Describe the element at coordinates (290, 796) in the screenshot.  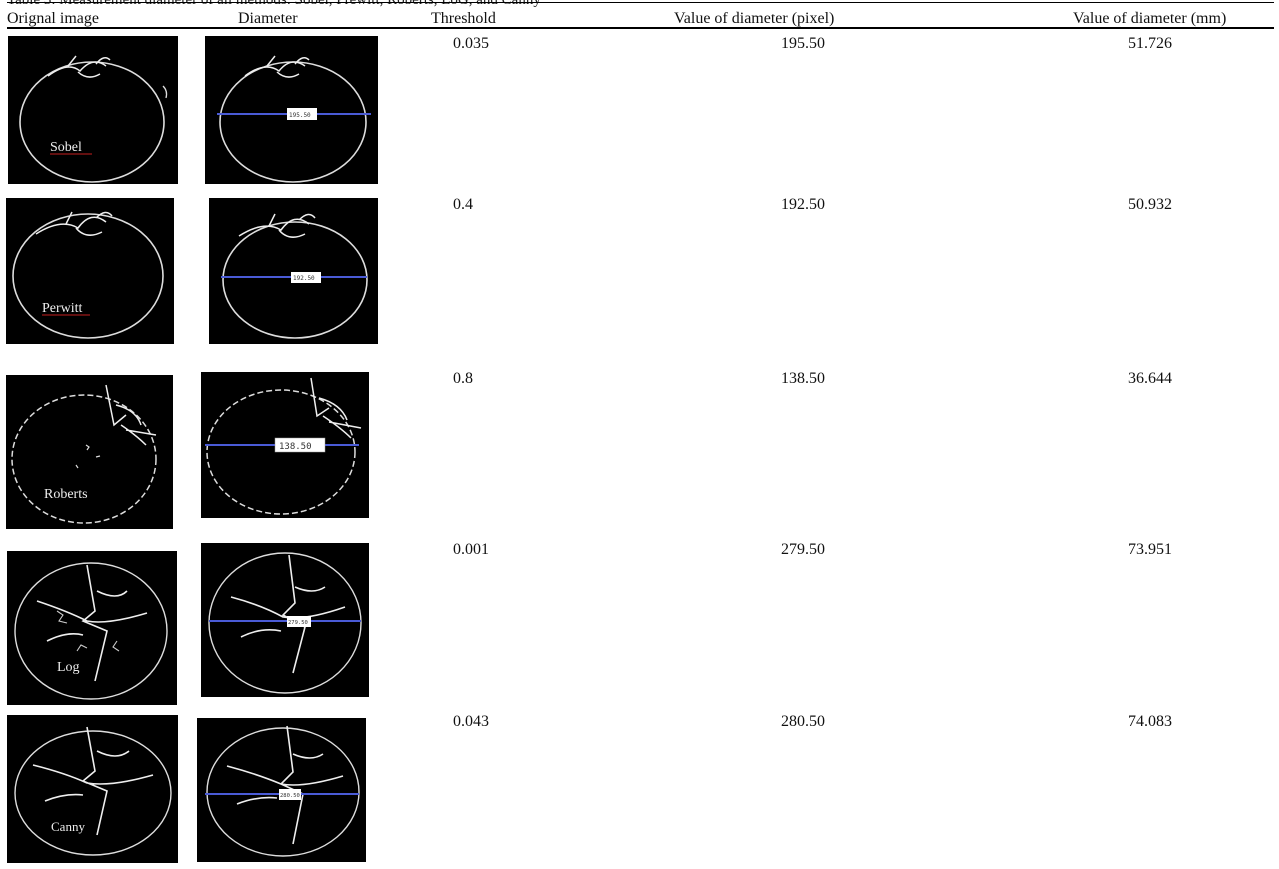
I see `diameter-label: 280.50` at that location.